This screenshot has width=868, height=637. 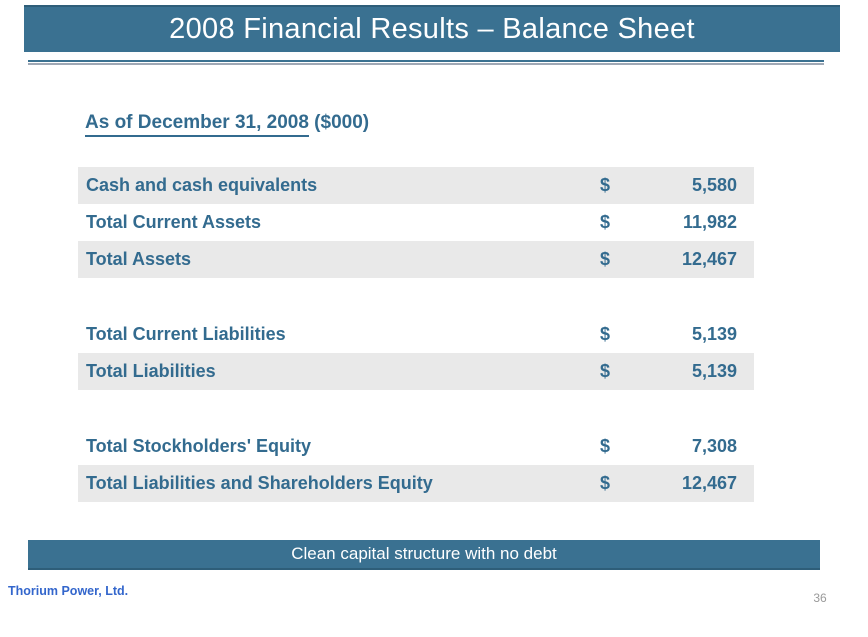 What do you see at coordinates (714, 185) in the screenshot?
I see `row-value: 5,580` at bounding box center [714, 185].